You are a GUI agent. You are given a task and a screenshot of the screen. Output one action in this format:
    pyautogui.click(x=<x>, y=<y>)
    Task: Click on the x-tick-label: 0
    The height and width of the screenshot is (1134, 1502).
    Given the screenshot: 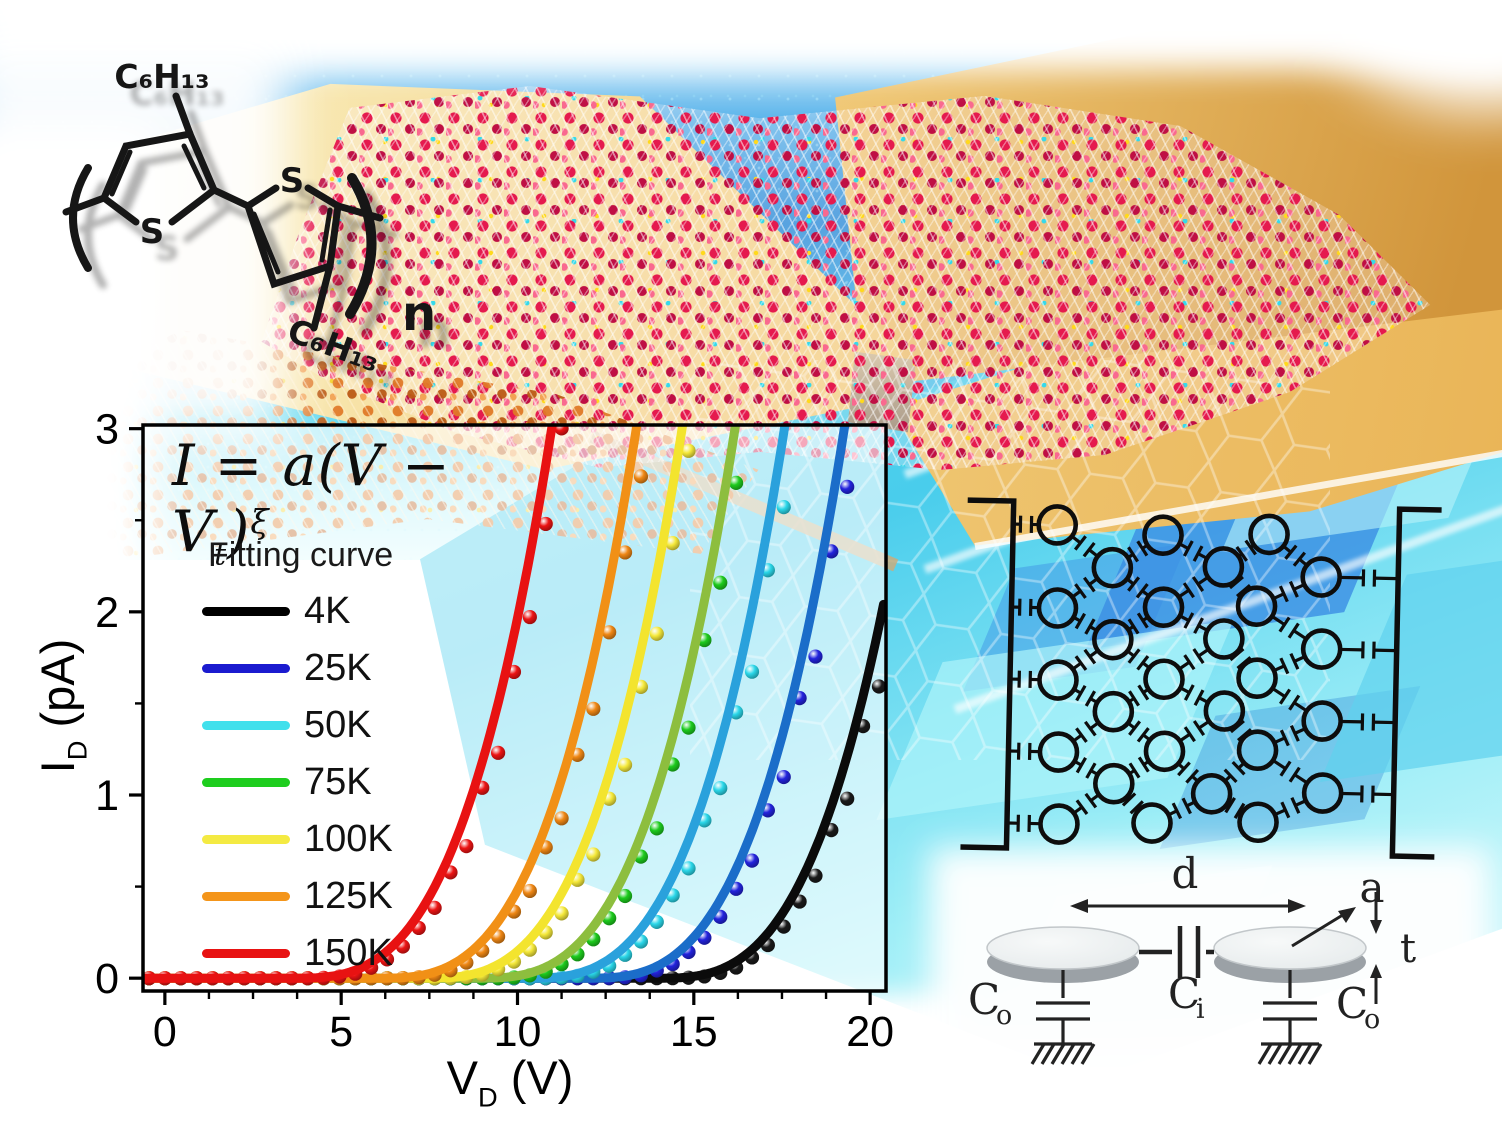 What is the action you would take?
    pyautogui.click(x=165, y=1032)
    